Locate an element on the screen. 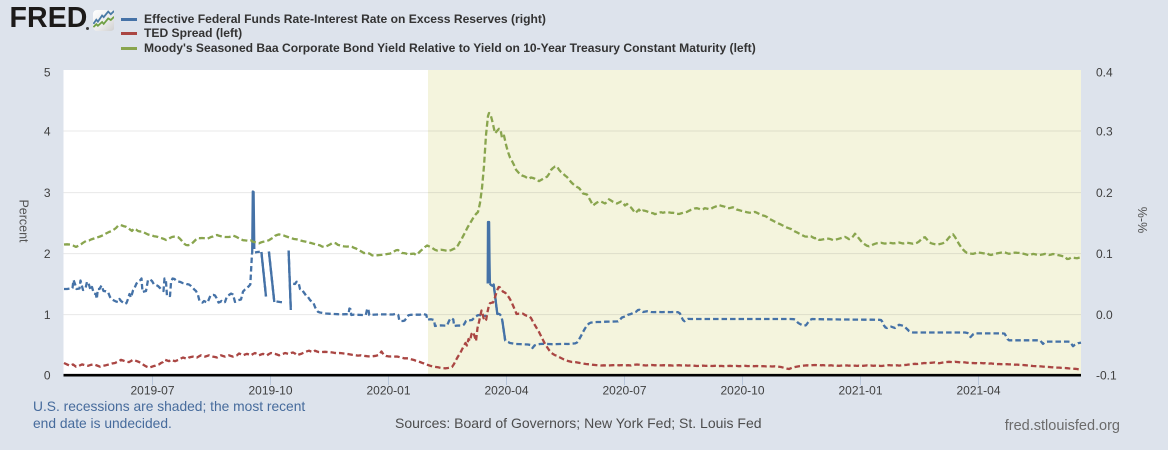  svg-text: 2019-07 is located at coordinates (152, 391).